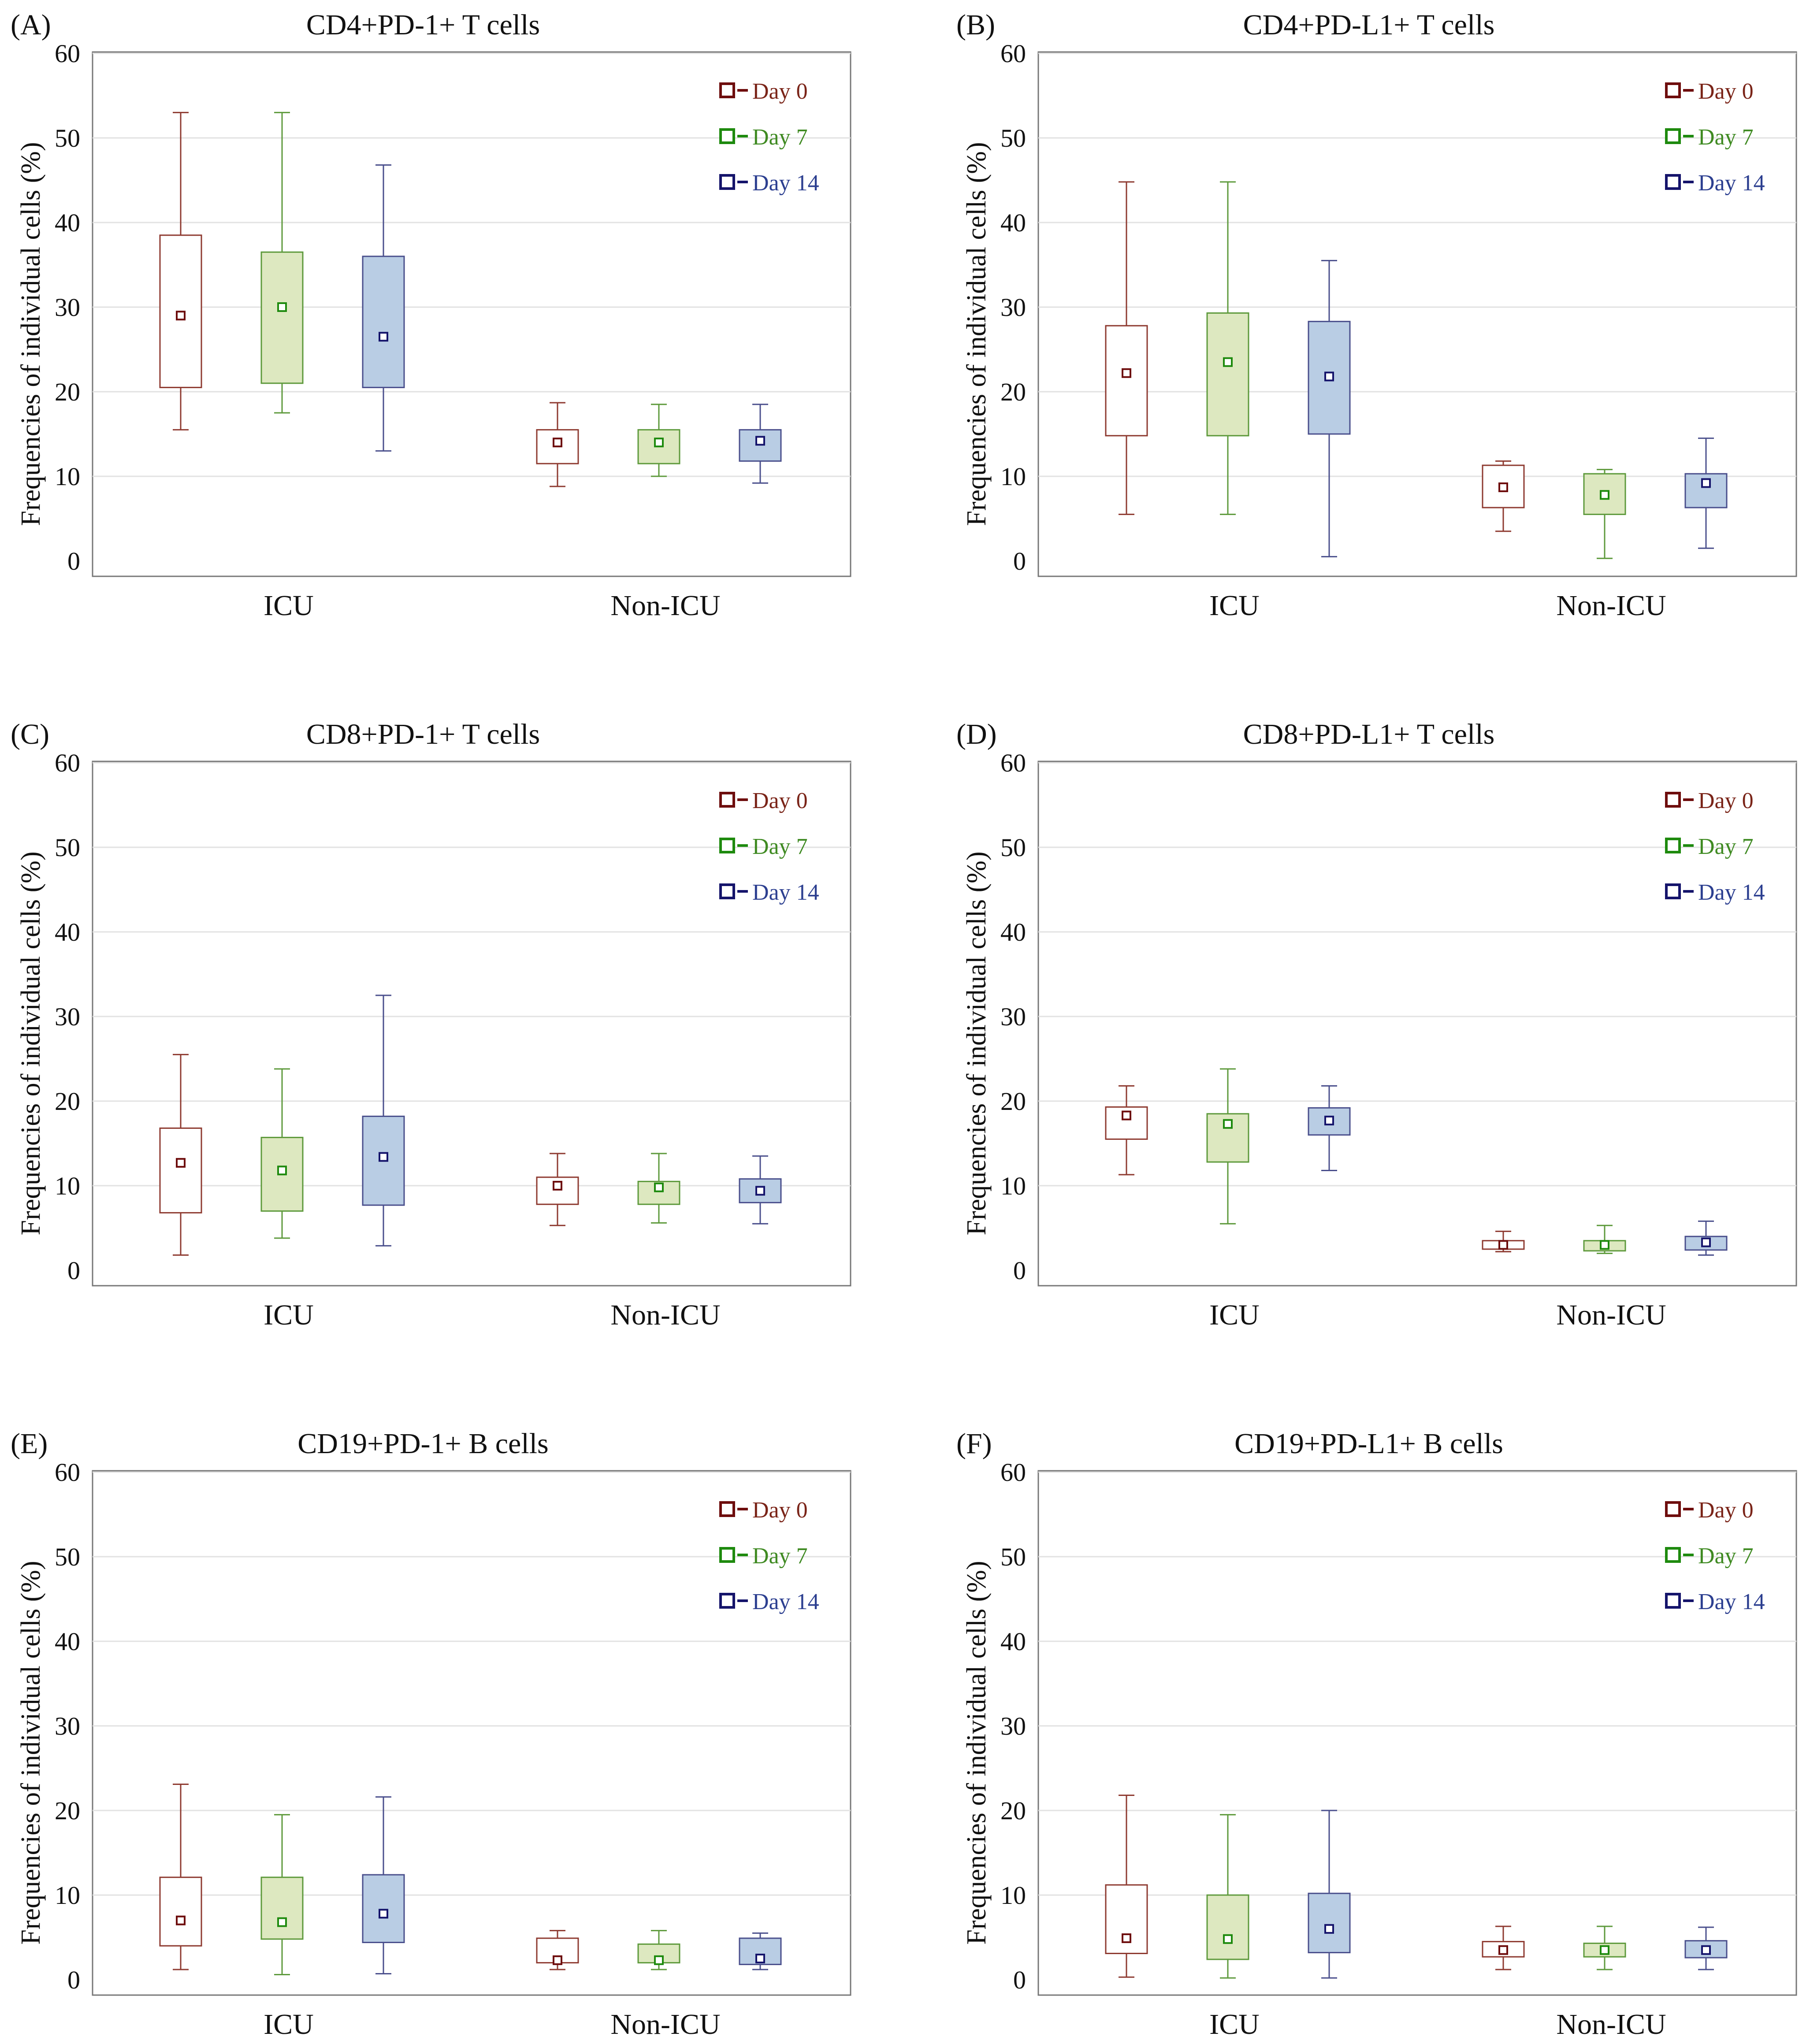 The image size is (1810, 2044). I want to click on y-tick-label: 0, so click(1019, 1270).